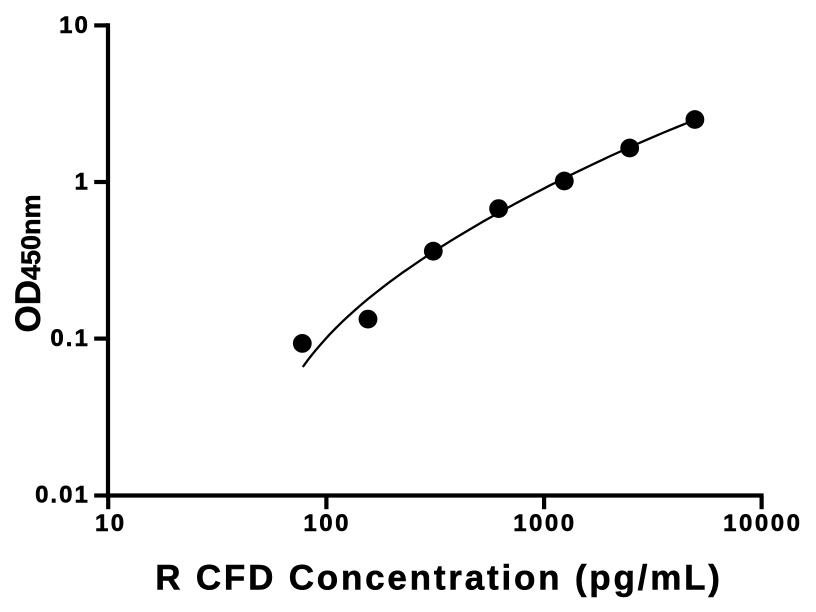 Image resolution: width=816 pixels, height=612 pixels. I want to click on svg-text: OD450nm, so click(28, 263).